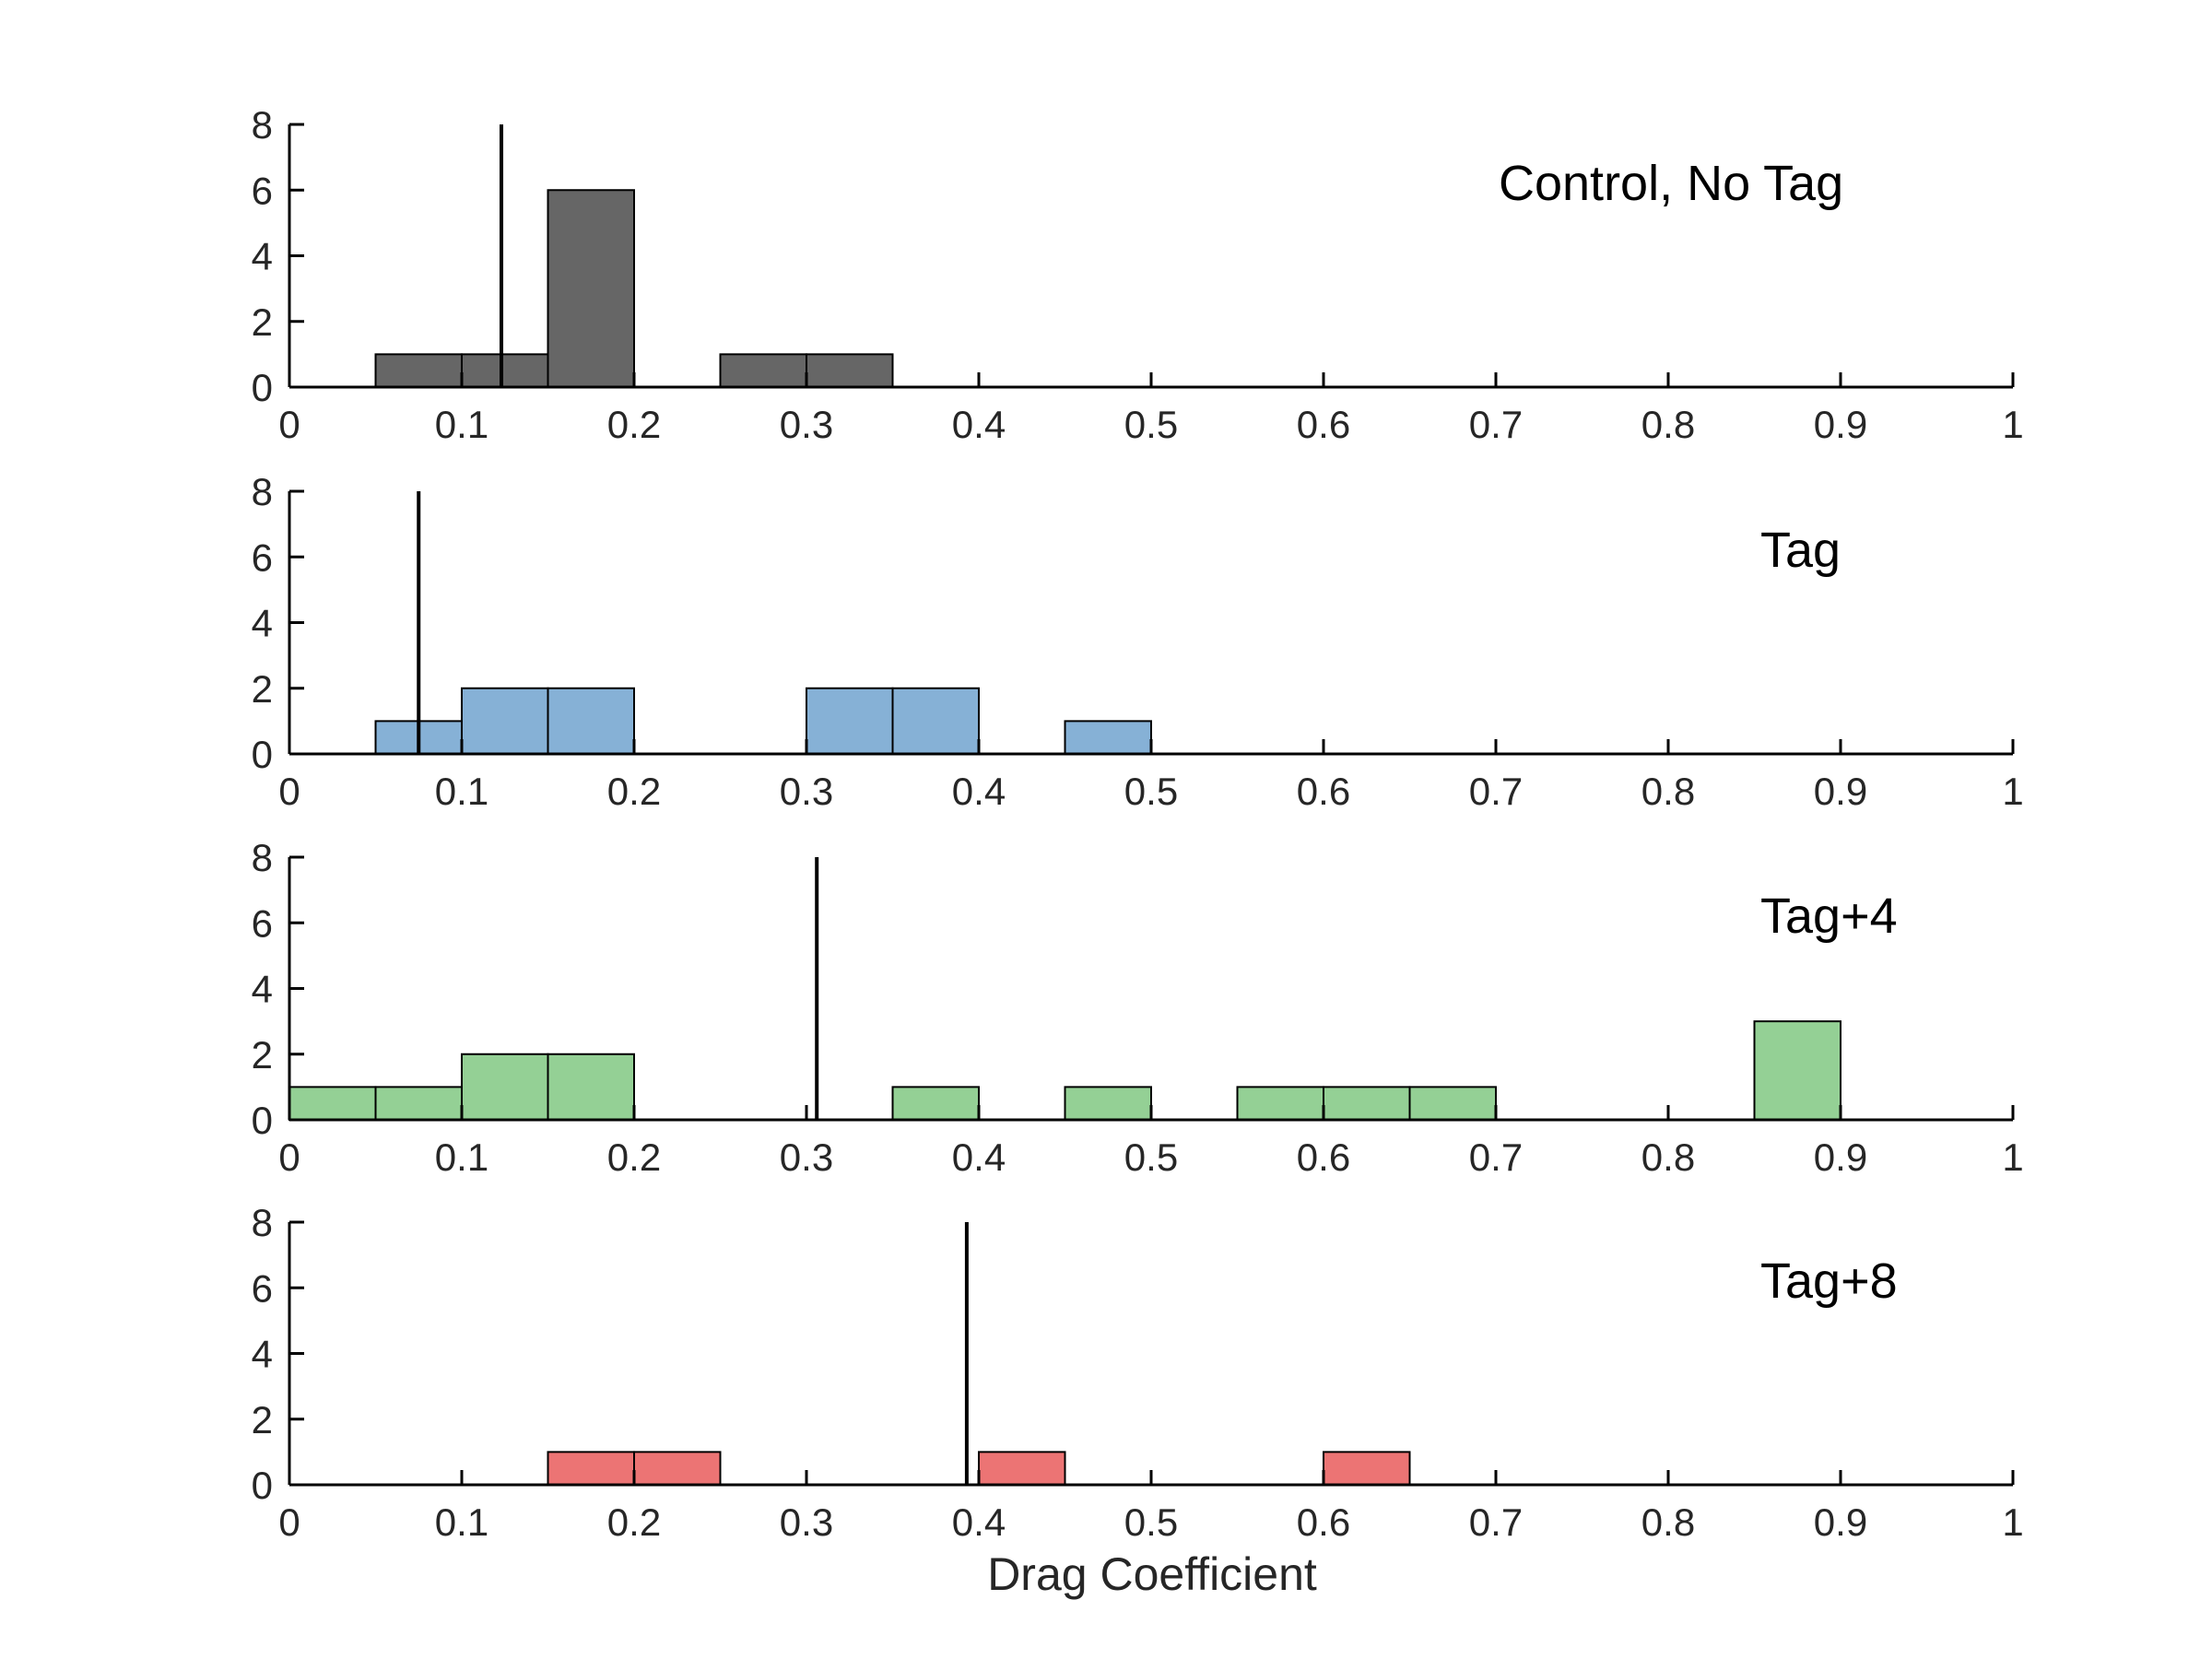 This screenshot has height=1659, width=2212. What do you see at coordinates (1829, 1281) in the screenshot?
I see `panel-label: Tag+8` at bounding box center [1829, 1281].